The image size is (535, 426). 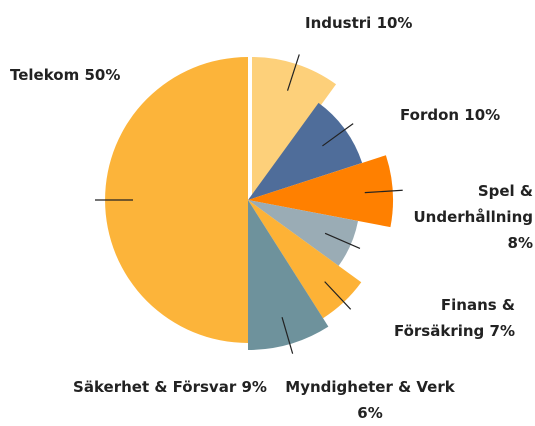 I want to click on slice-label: Finans & Försäkring 7%, so click(x=435, y=318).